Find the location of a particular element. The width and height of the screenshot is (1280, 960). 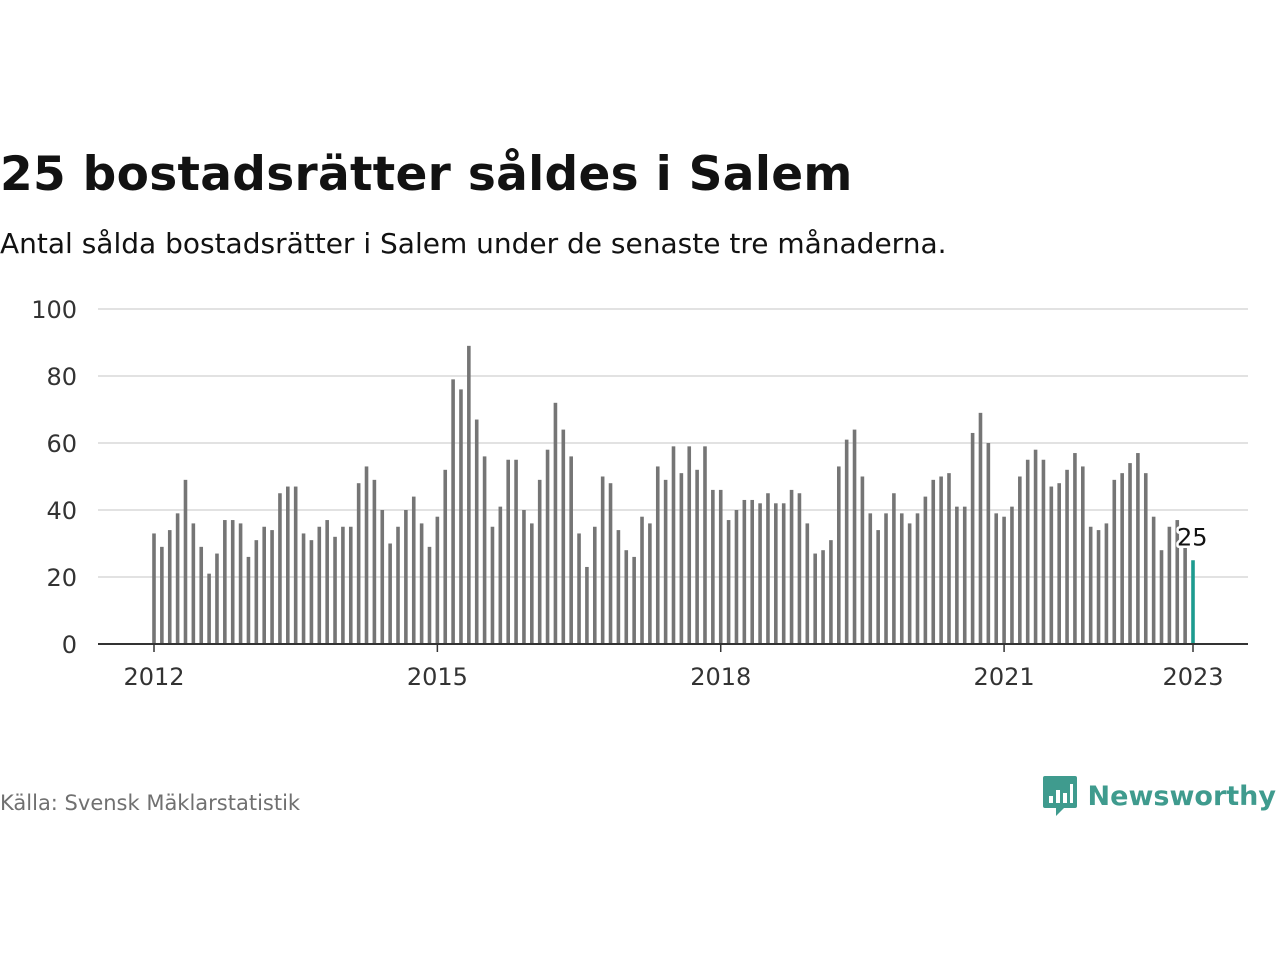

x-tick-label: 2021 is located at coordinates (1004, 677).